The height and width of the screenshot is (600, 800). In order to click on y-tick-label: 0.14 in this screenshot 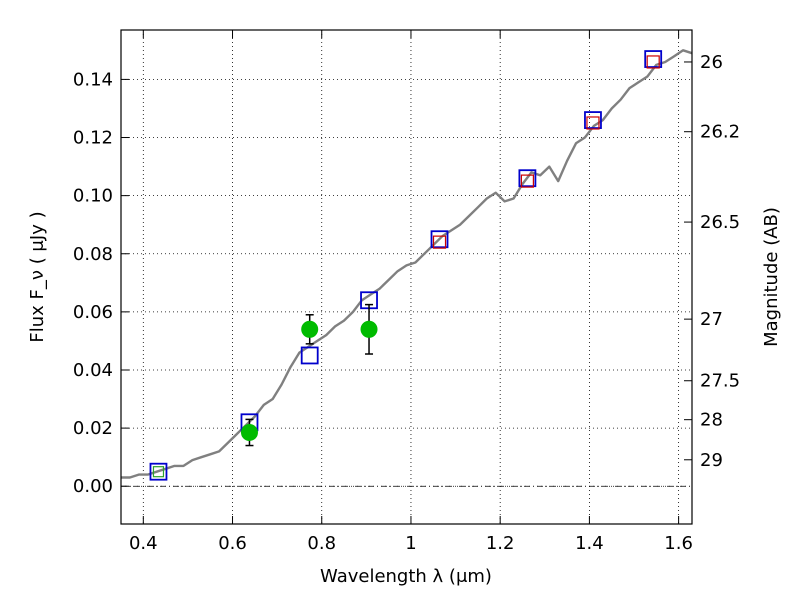, I will do `click(93, 79)`.